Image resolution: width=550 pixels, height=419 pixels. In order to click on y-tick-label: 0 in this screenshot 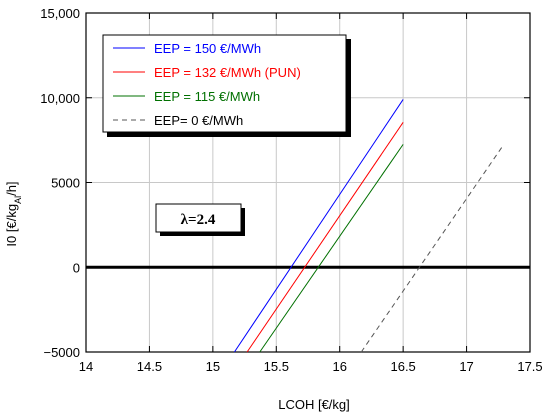, I will do `click(76, 267)`.